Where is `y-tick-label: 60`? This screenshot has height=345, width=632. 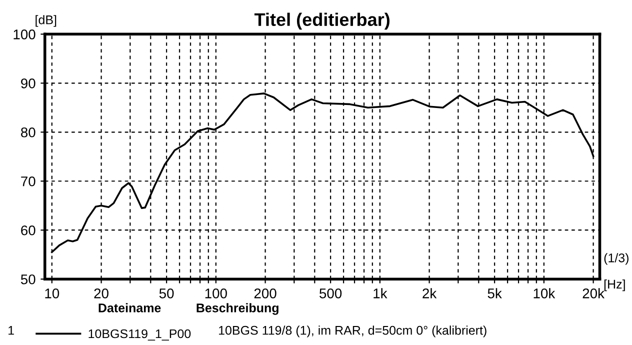
y-tick-label: 60 is located at coordinates (28, 230).